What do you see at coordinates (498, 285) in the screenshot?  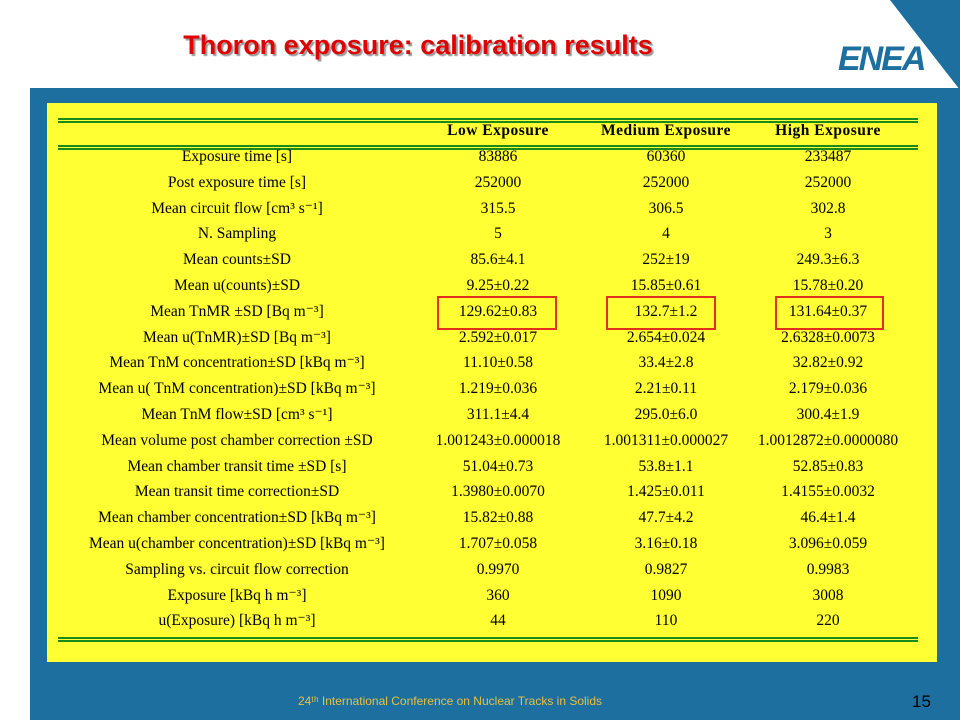 I see `value-cell: 9.25±0.22` at bounding box center [498, 285].